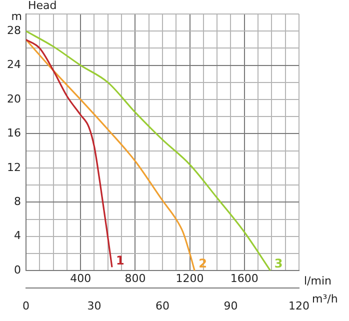 Image resolution: width=349 pixels, height=321 pixels. Describe the element at coordinates (13, 133) in the screenshot. I see `y-tick-label: 16` at that location.